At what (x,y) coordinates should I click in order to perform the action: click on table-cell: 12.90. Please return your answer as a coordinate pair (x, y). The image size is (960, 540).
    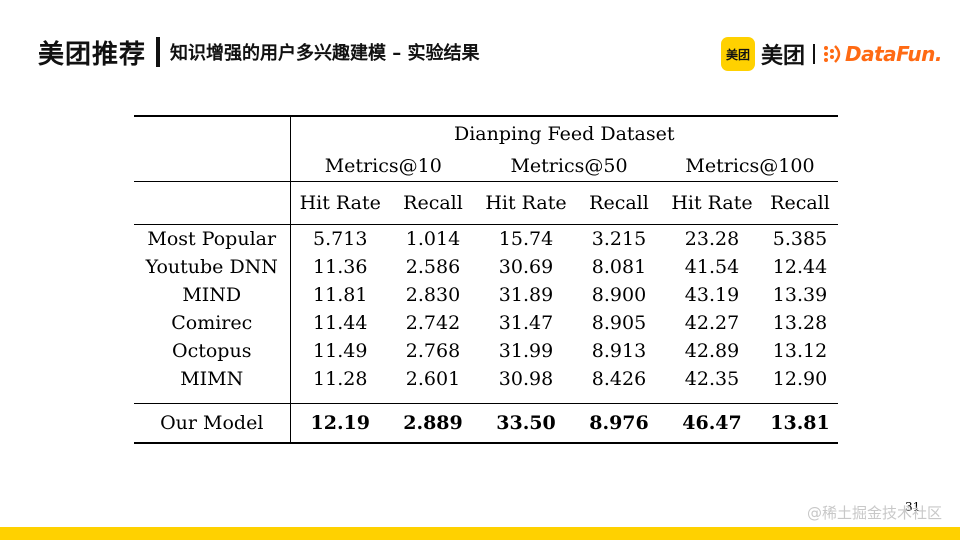
    Looking at the image, I should click on (800, 379).